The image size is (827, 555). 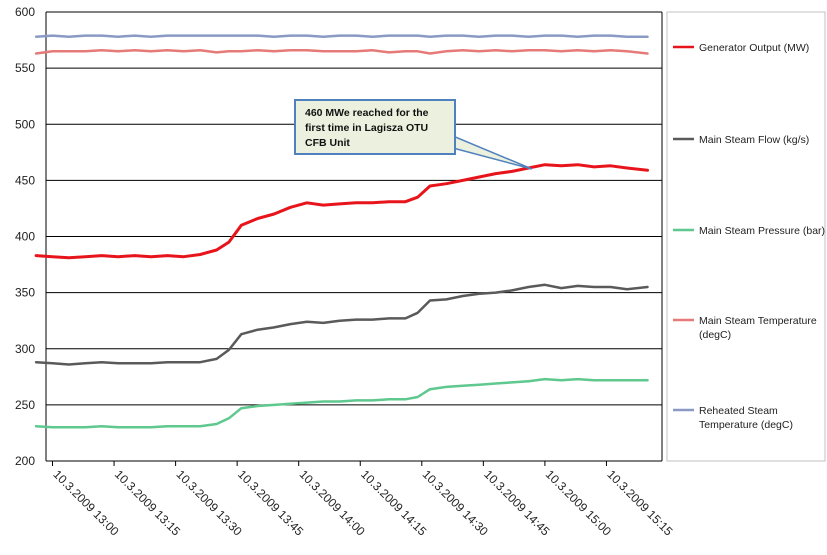 I want to click on y-tick-label: 450, so click(x=25, y=180).